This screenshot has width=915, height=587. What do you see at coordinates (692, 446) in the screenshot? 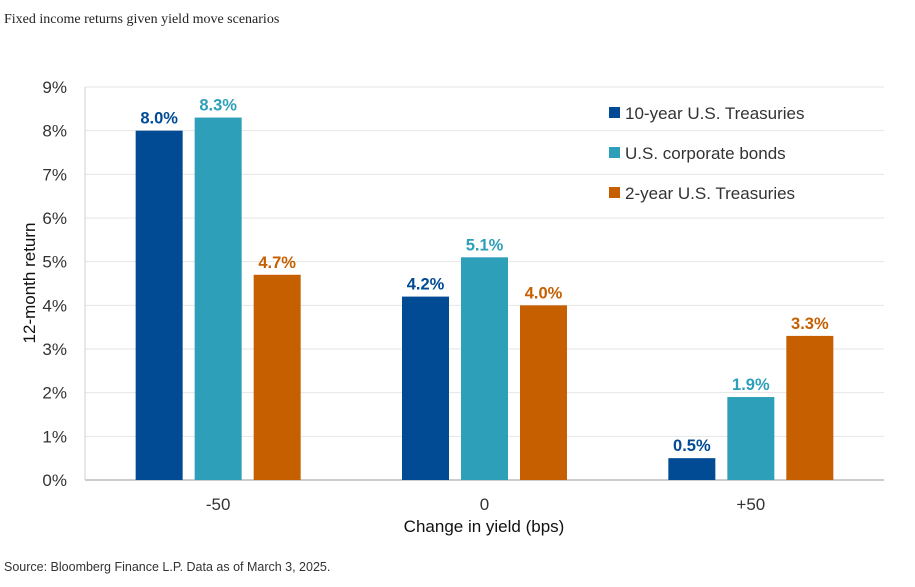
I see `data-label: 0.5%` at bounding box center [692, 446].